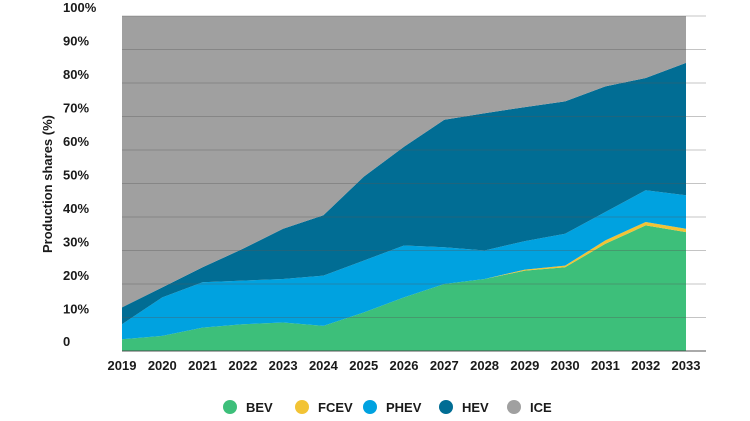 The width and height of the screenshot is (750, 421). I want to click on legend: BEV FCEV PHEV HEV ICE, so click(387, 407).